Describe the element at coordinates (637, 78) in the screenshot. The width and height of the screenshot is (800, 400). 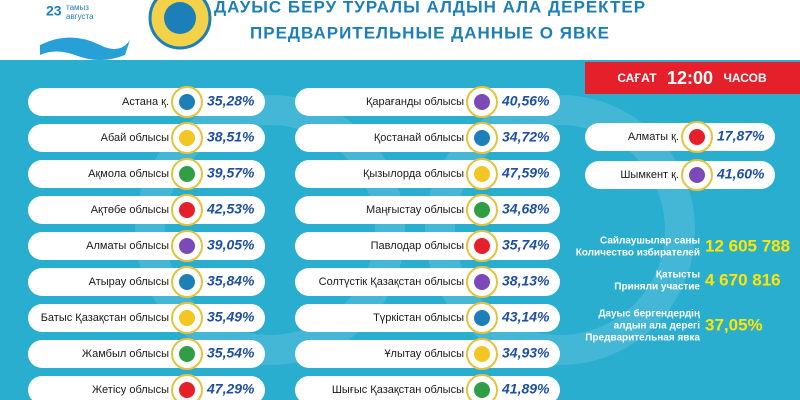
I see `time-kz: САҒАТ` at that location.